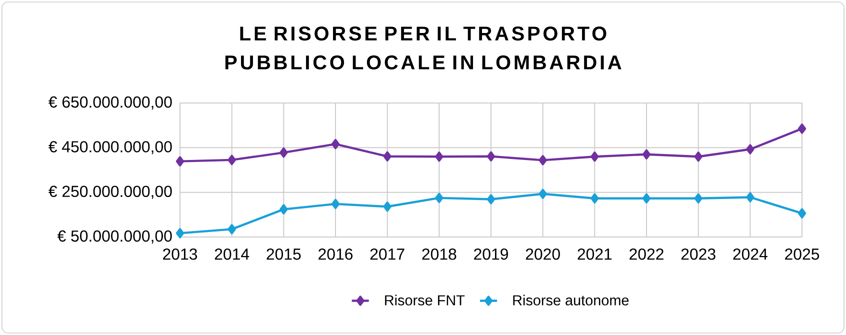 The width and height of the screenshot is (846, 335). I want to click on y-tick-label: € 450.000.000,00, so click(110, 147).